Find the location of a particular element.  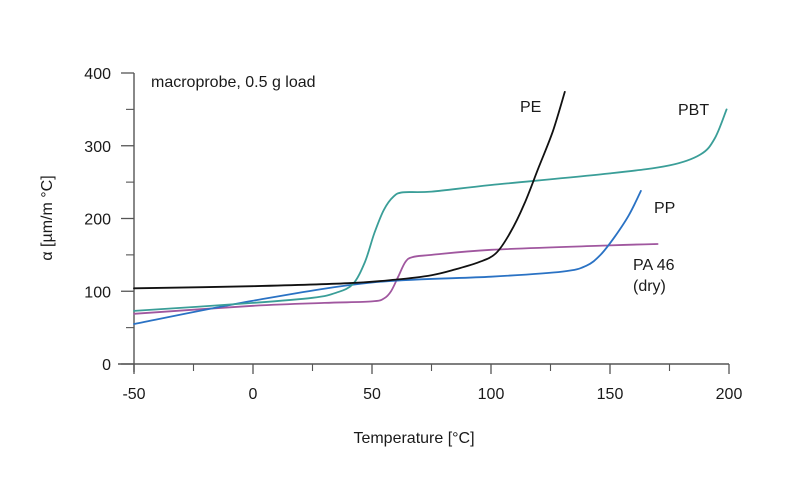

x-tick-label: -50 is located at coordinates (133, 394).